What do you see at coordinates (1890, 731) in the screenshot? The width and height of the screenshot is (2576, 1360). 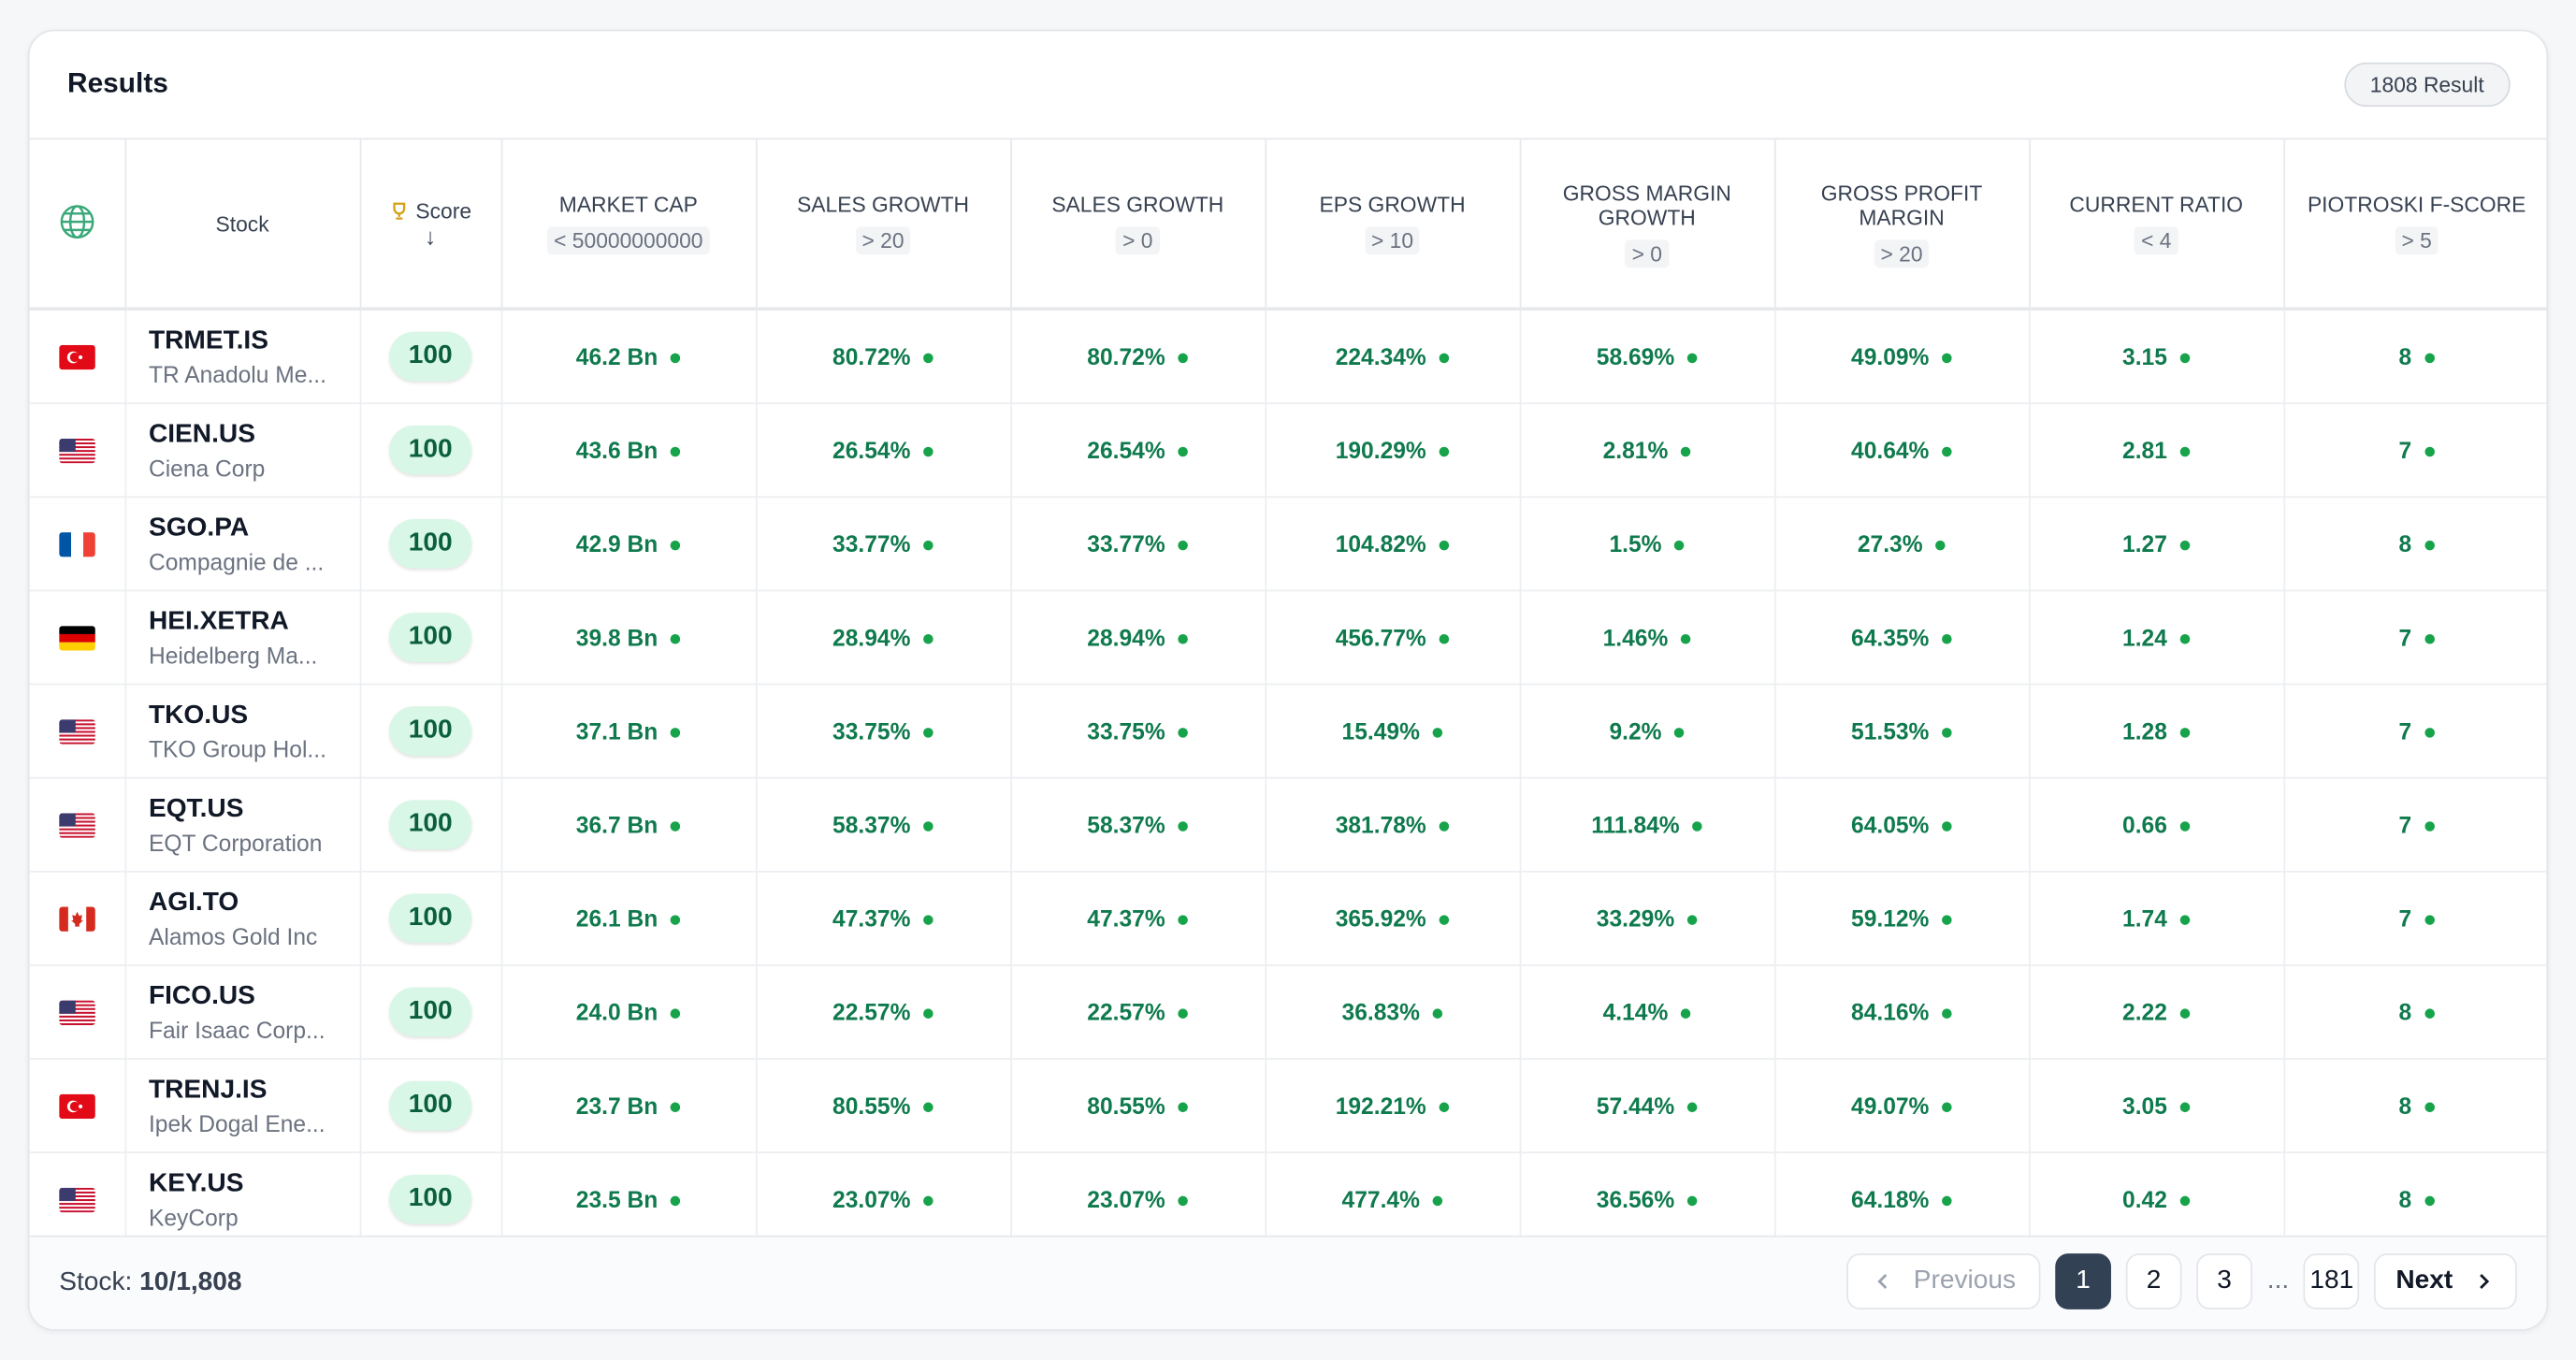 I see `metric-value: 51.53%` at bounding box center [1890, 731].